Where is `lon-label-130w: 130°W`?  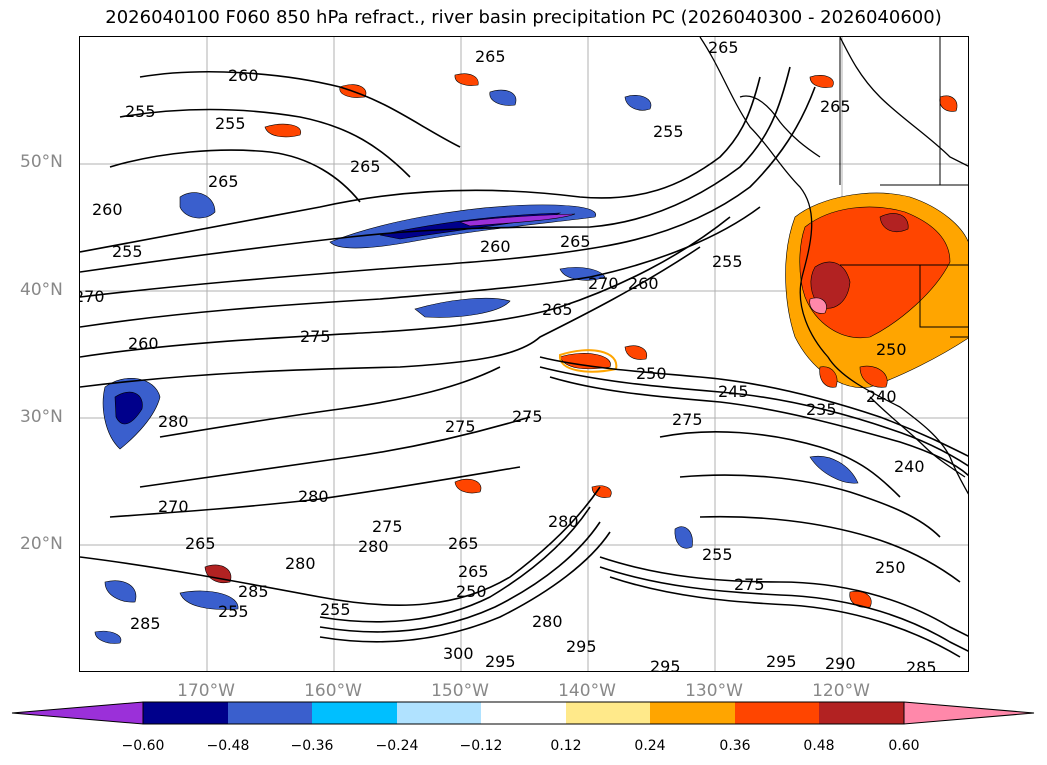 lon-label-130w: 130°W is located at coordinates (714, 691).